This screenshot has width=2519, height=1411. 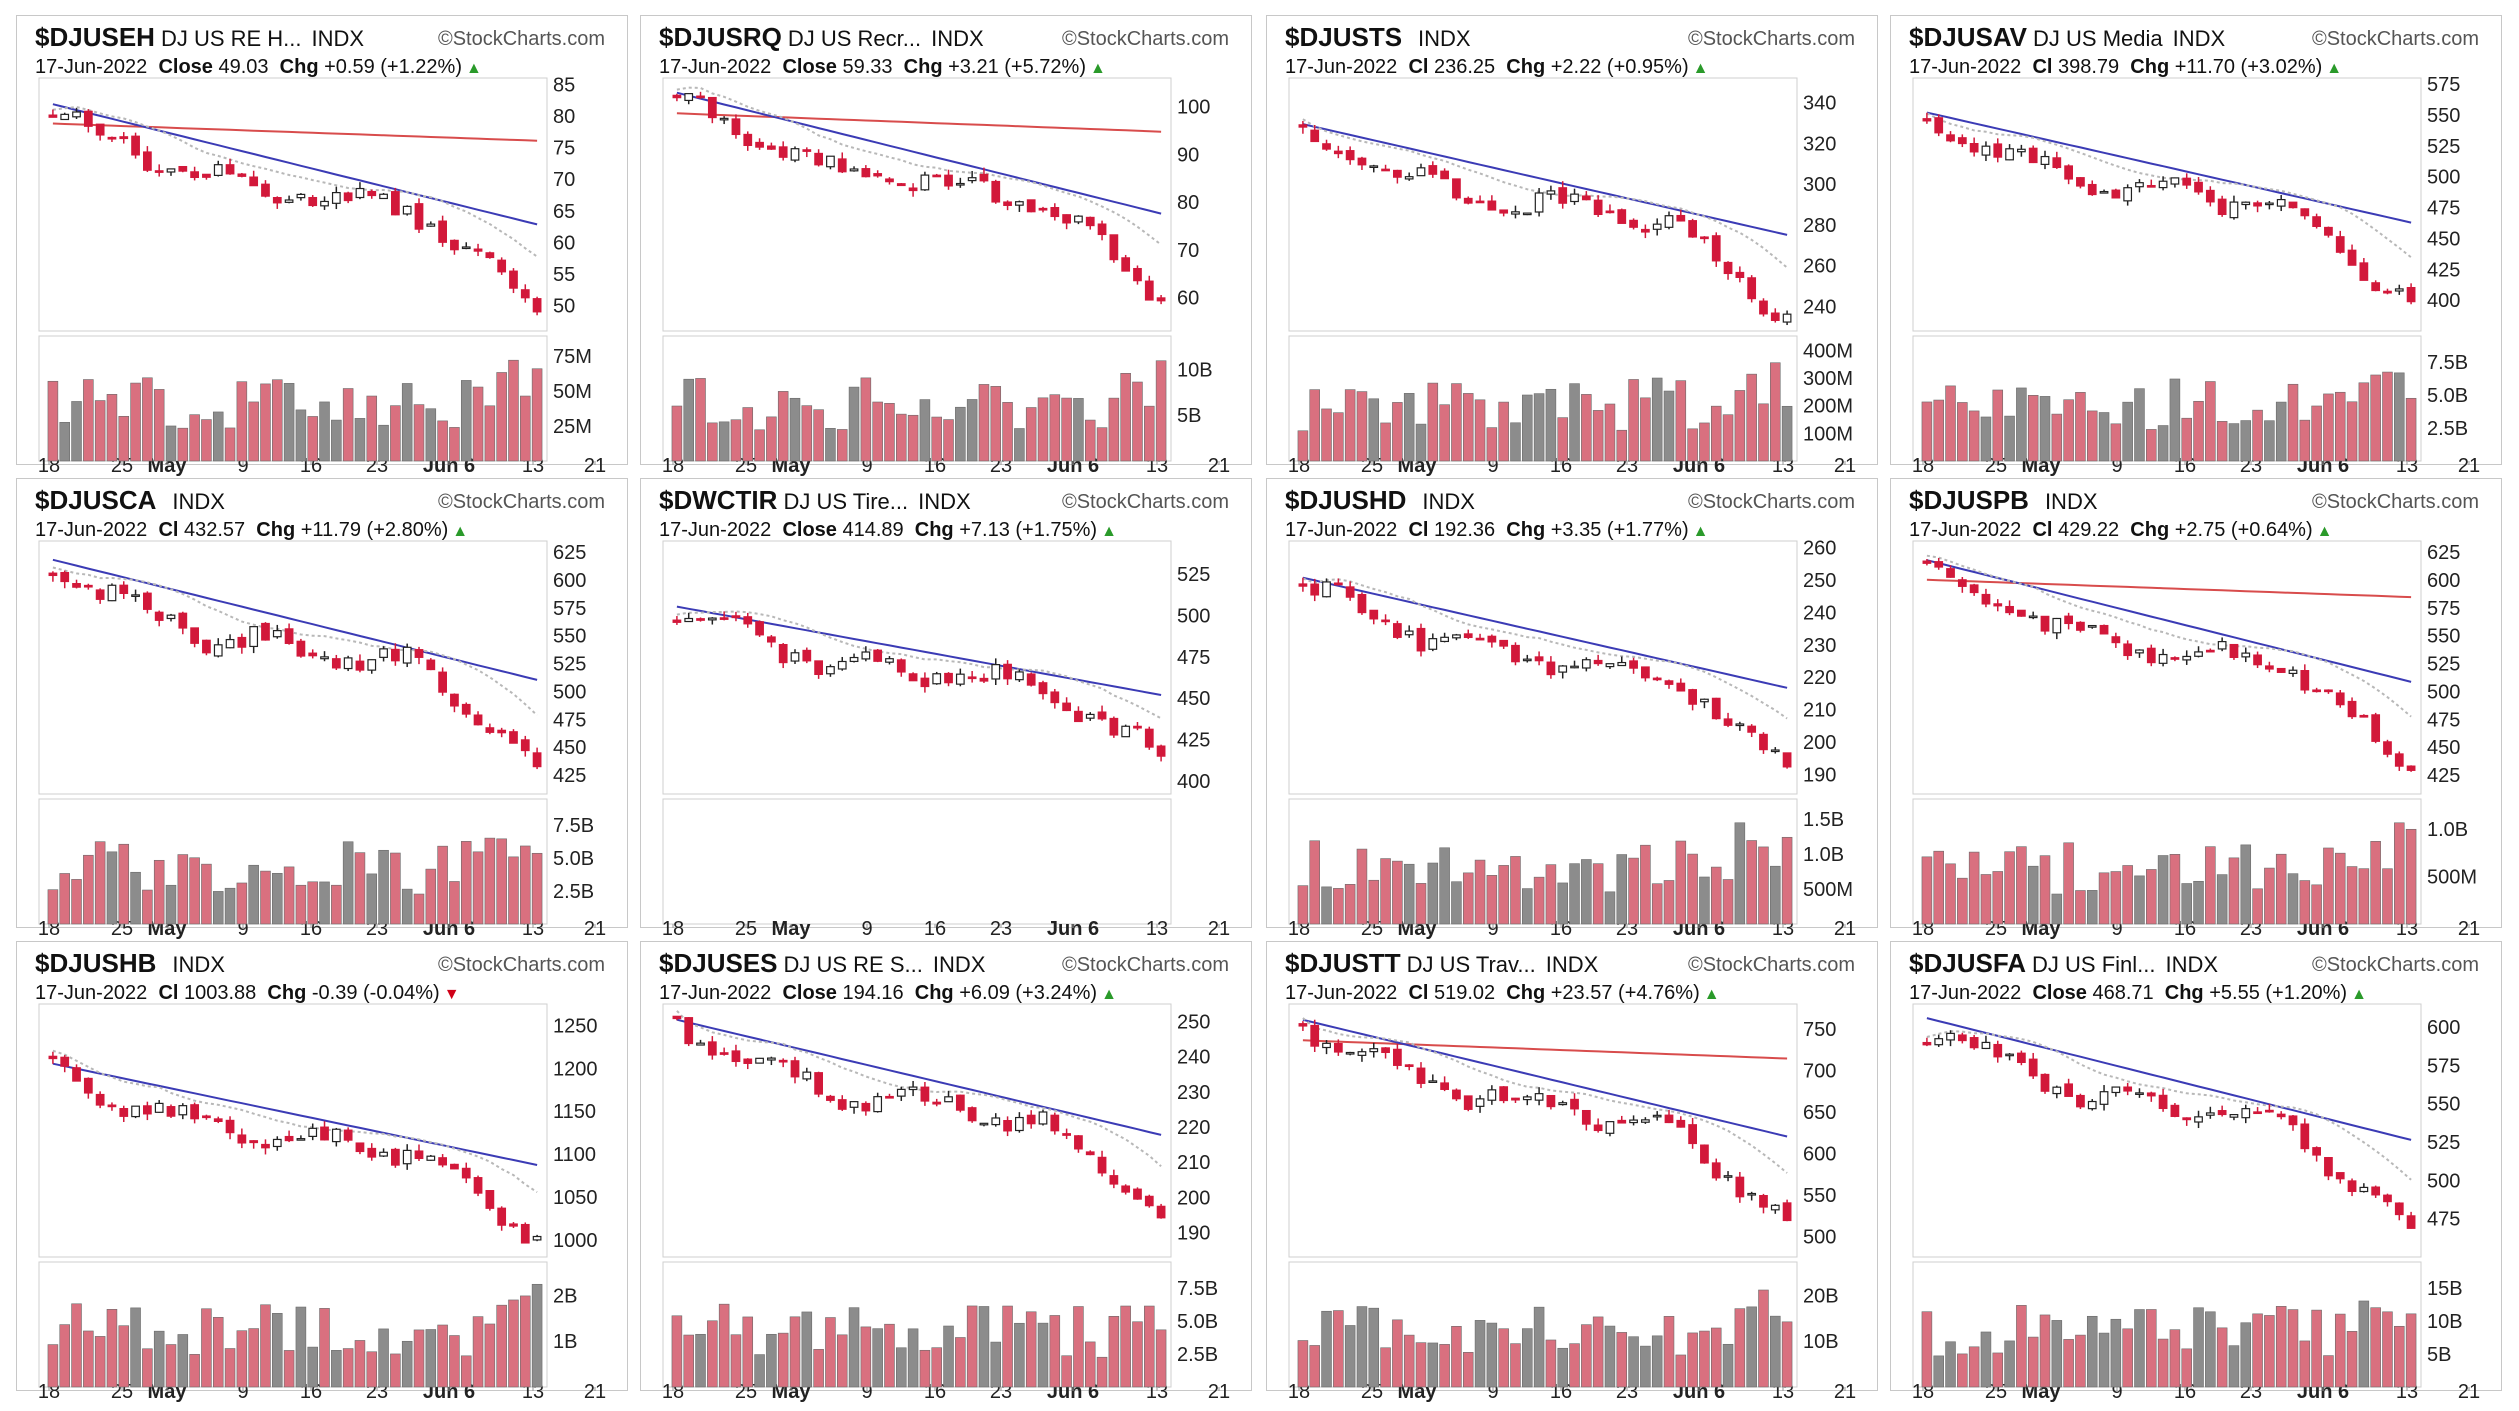 What do you see at coordinates (2167, 1130) in the screenshot?
I see `price-pane` at bounding box center [2167, 1130].